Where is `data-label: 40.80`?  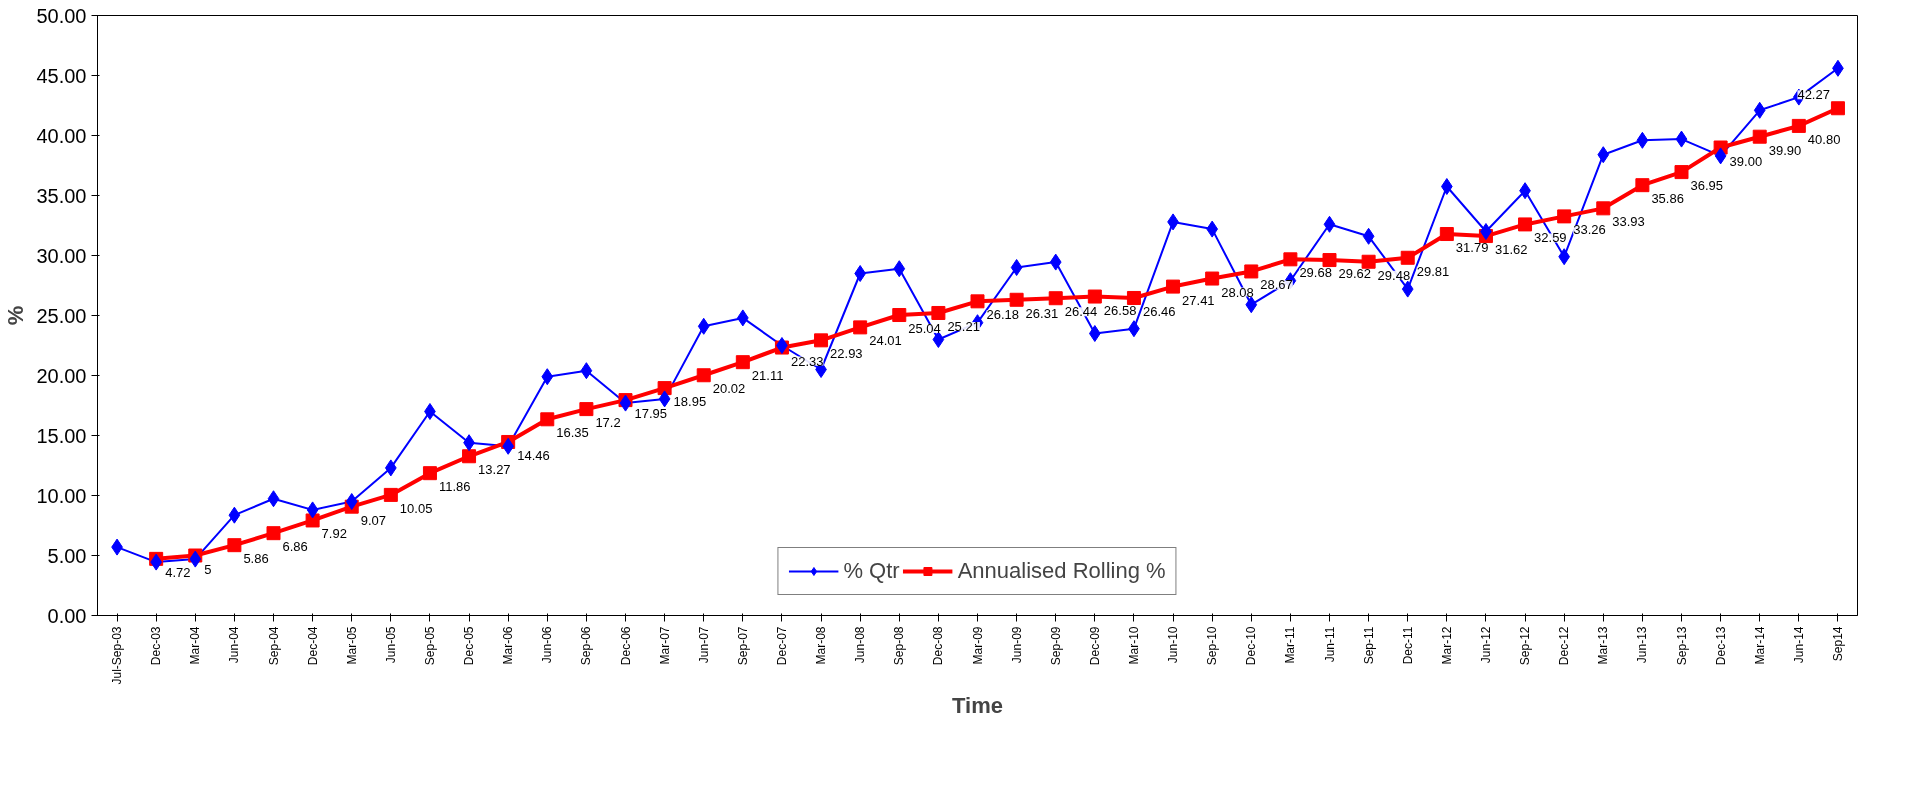 data-label: 40.80 is located at coordinates (1824, 139).